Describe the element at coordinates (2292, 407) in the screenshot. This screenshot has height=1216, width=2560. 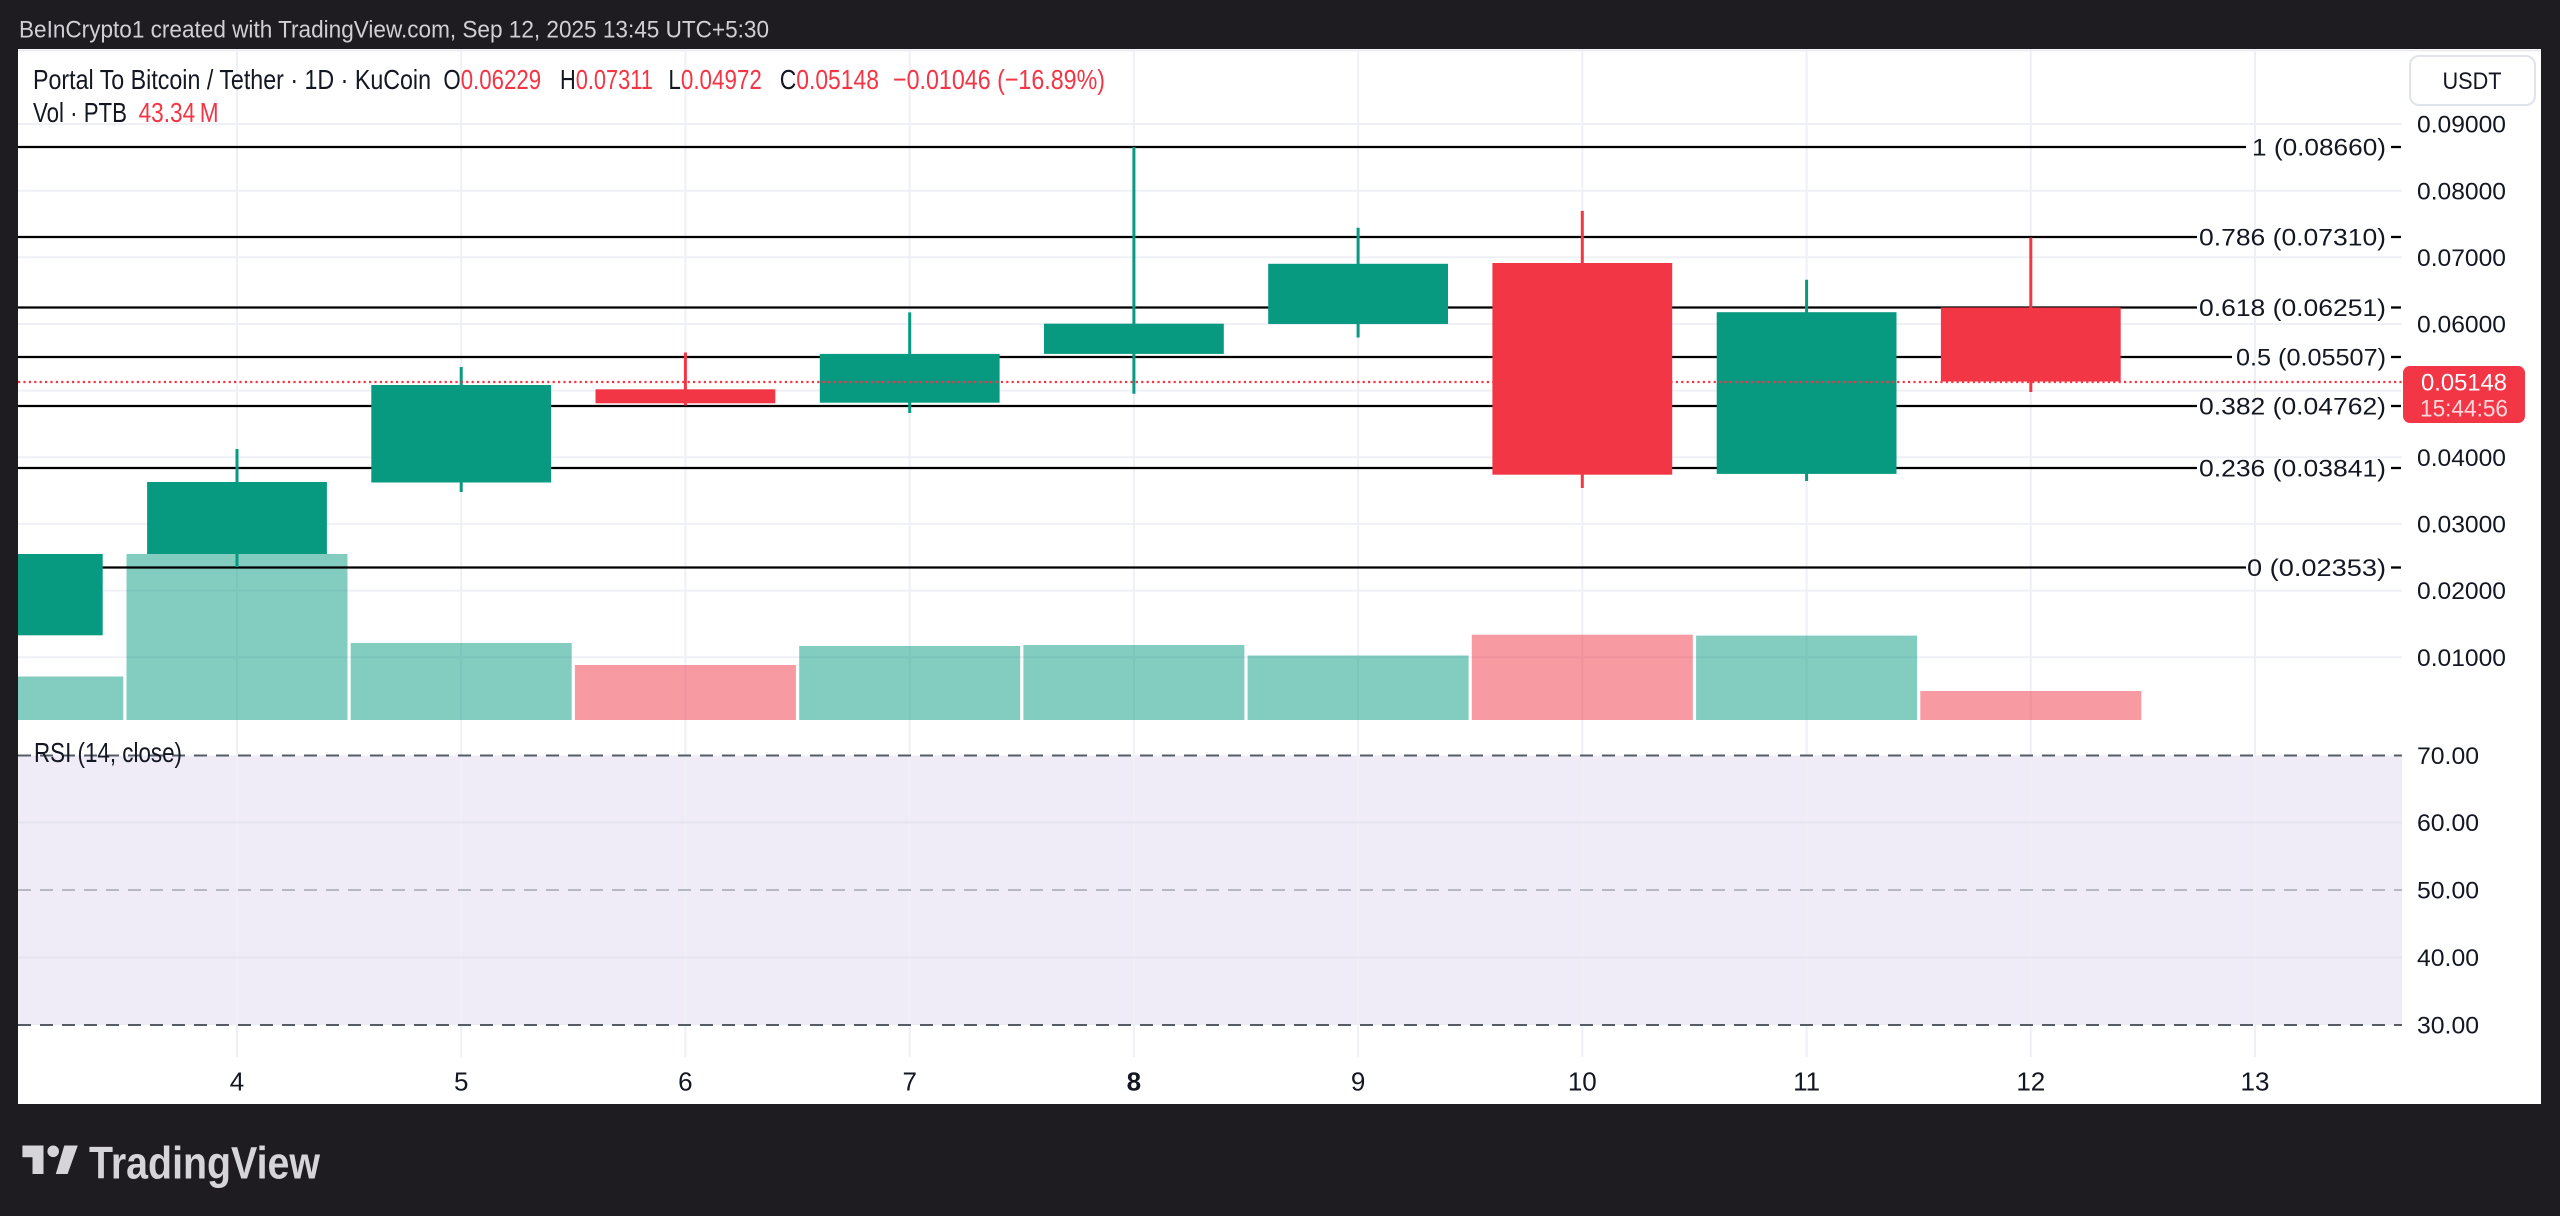
I see `svg-text: 0.382 (0.04762)` at that location.